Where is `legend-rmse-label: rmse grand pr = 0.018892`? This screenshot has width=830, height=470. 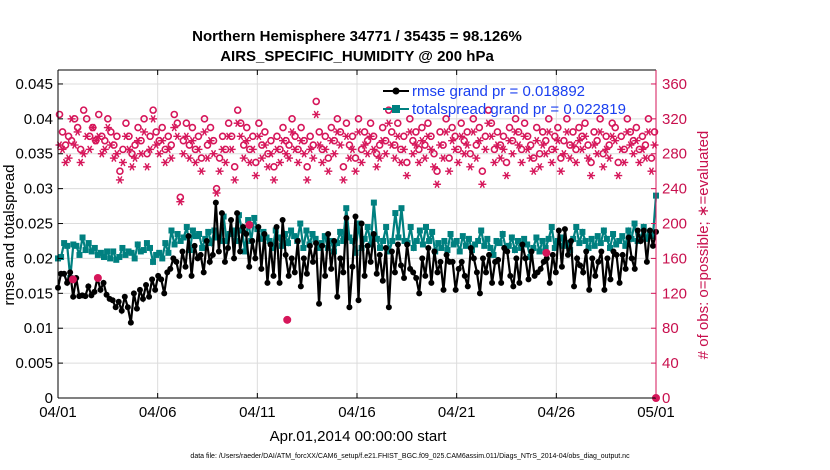
legend-rmse-label: rmse grand pr = 0.018892 is located at coordinates (498, 91).